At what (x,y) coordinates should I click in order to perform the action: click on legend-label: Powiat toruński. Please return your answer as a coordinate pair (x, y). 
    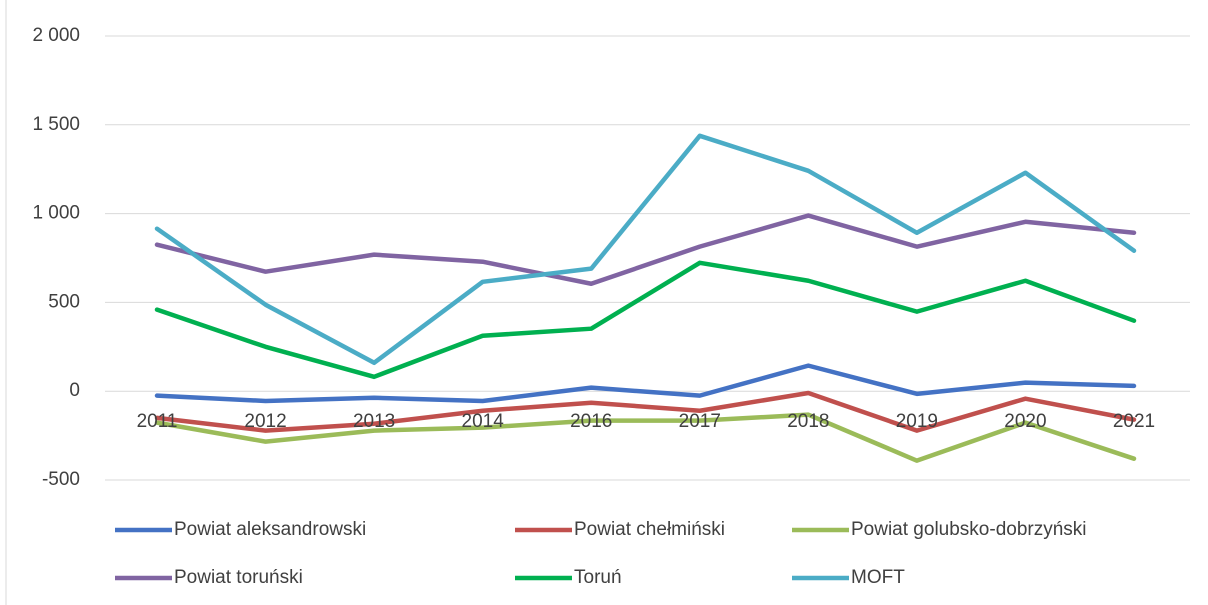
    Looking at the image, I should click on (238, 577).